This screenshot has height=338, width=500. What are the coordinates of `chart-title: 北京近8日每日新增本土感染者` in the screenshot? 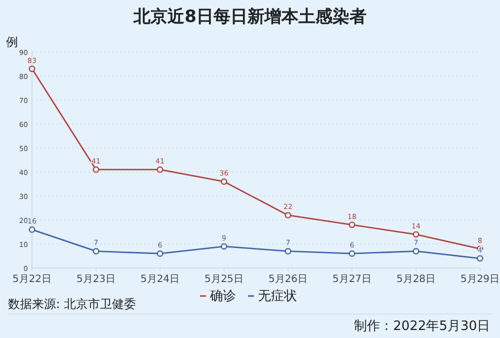 It's located at (249, 17).